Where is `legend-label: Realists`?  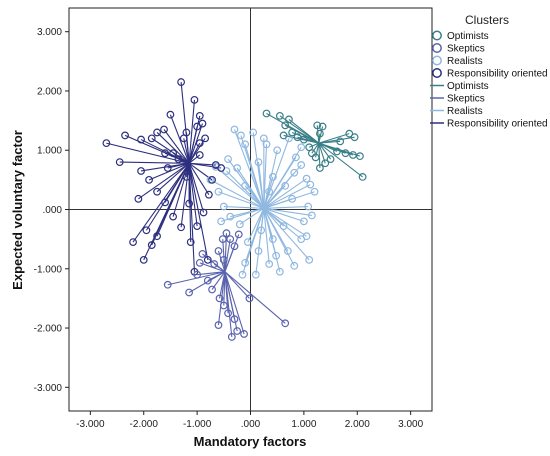
legend-label: Realists is located at coordinates (465, 61).